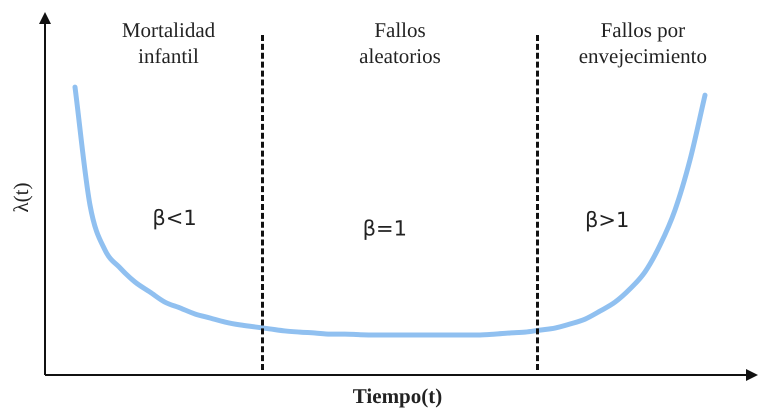 Image resolution: width=759 pixels, height=413 pixels. Describe the element at coordinates (643, 43) in the screenshot. I see `text: Fallos por envejecimiento` at that location.